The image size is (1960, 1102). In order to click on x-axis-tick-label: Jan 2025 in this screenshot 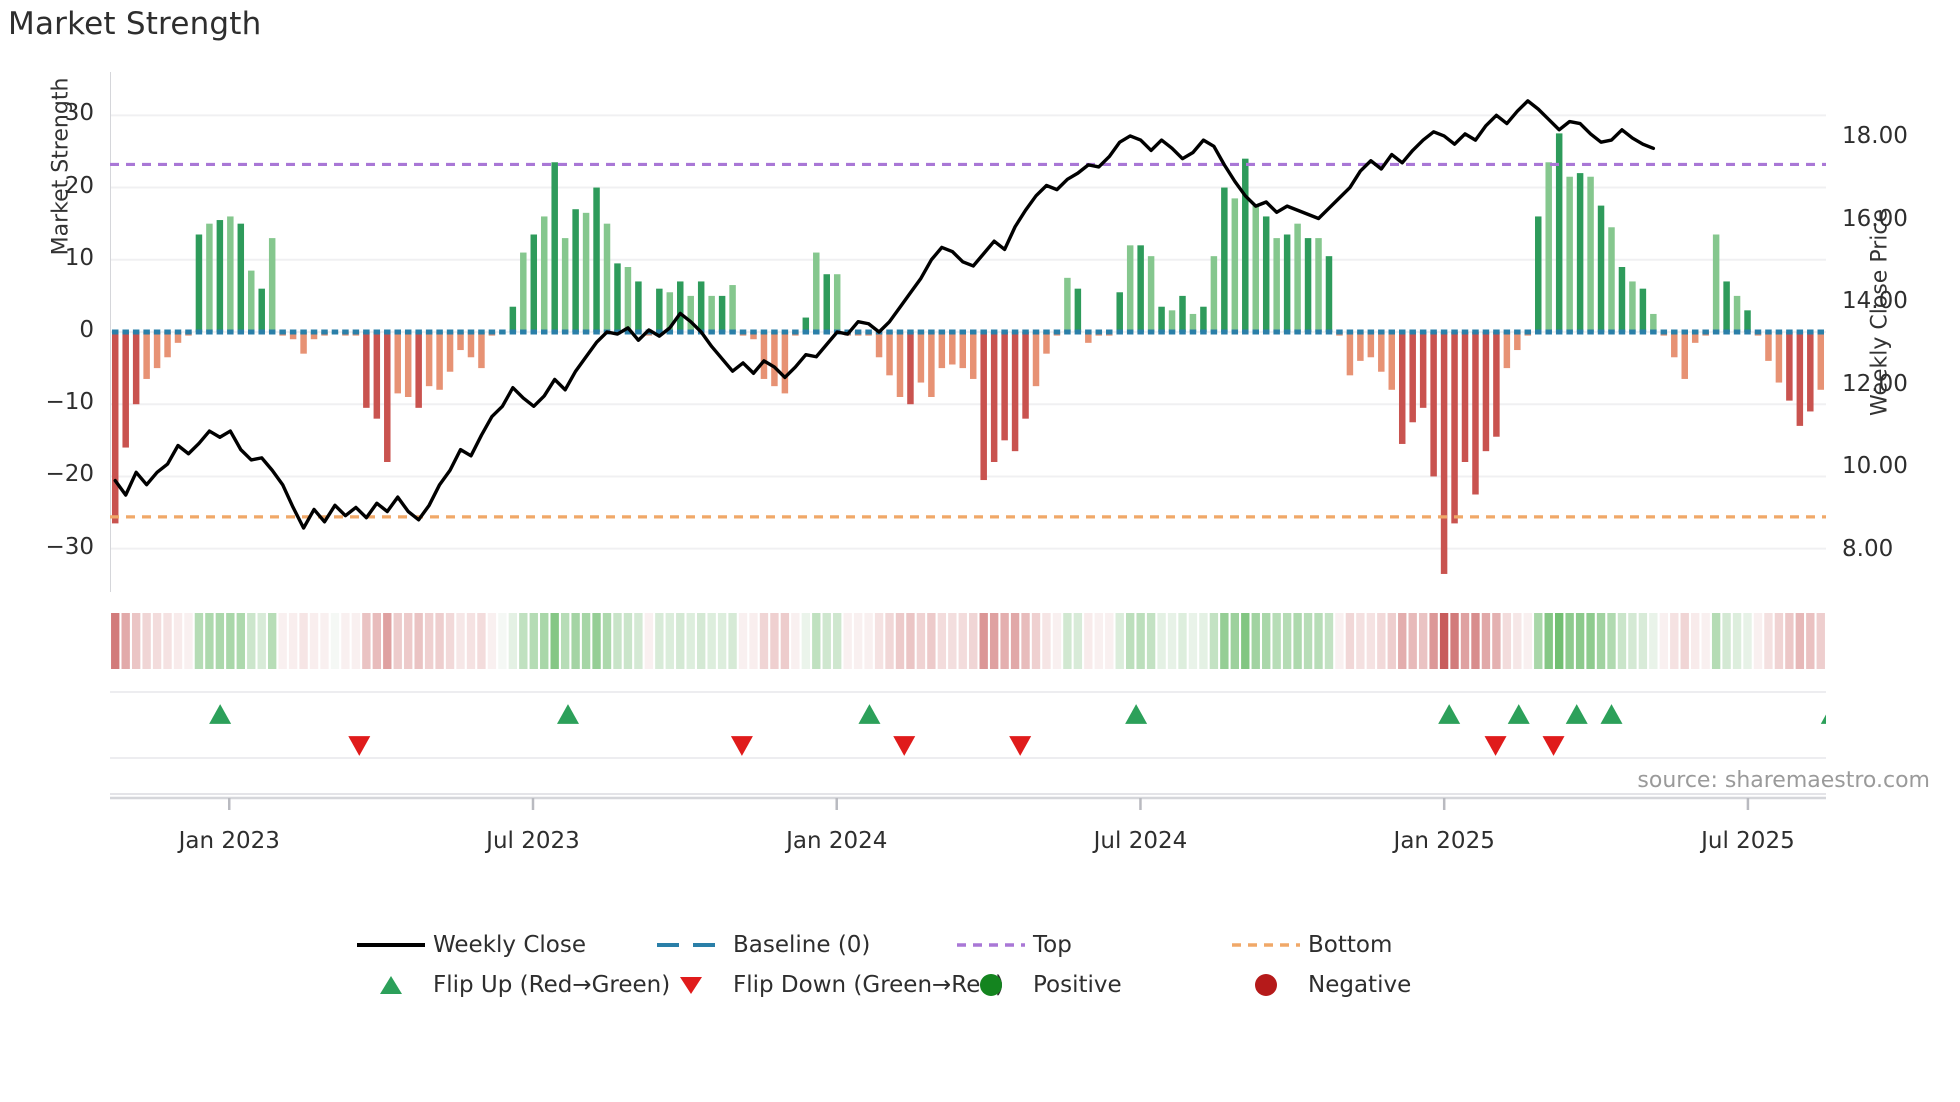, I will do `click(1444, 841)`.